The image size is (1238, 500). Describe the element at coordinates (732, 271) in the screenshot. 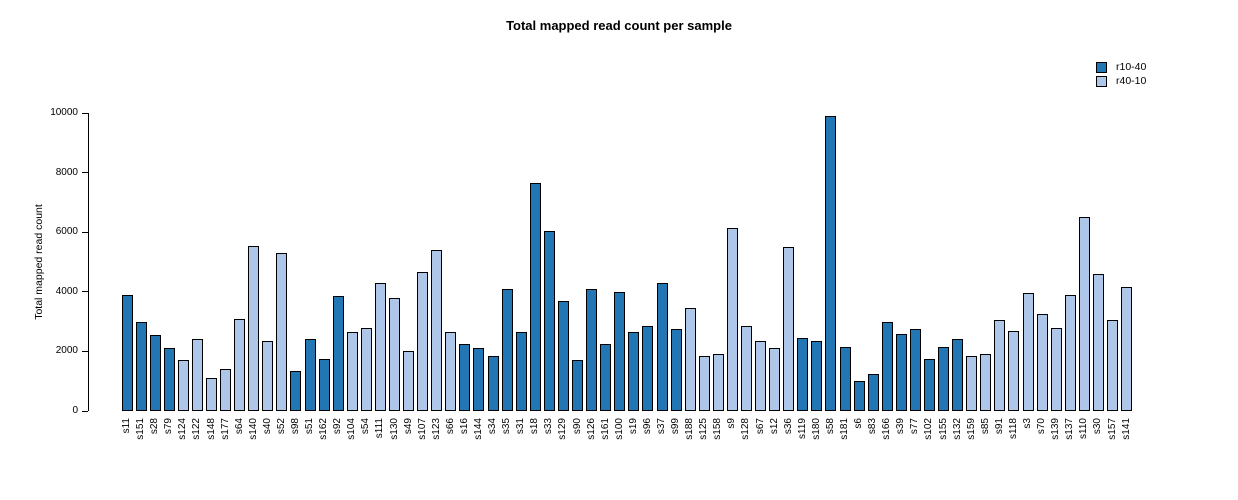

I see `bar-slot-s9: s9` at that location.